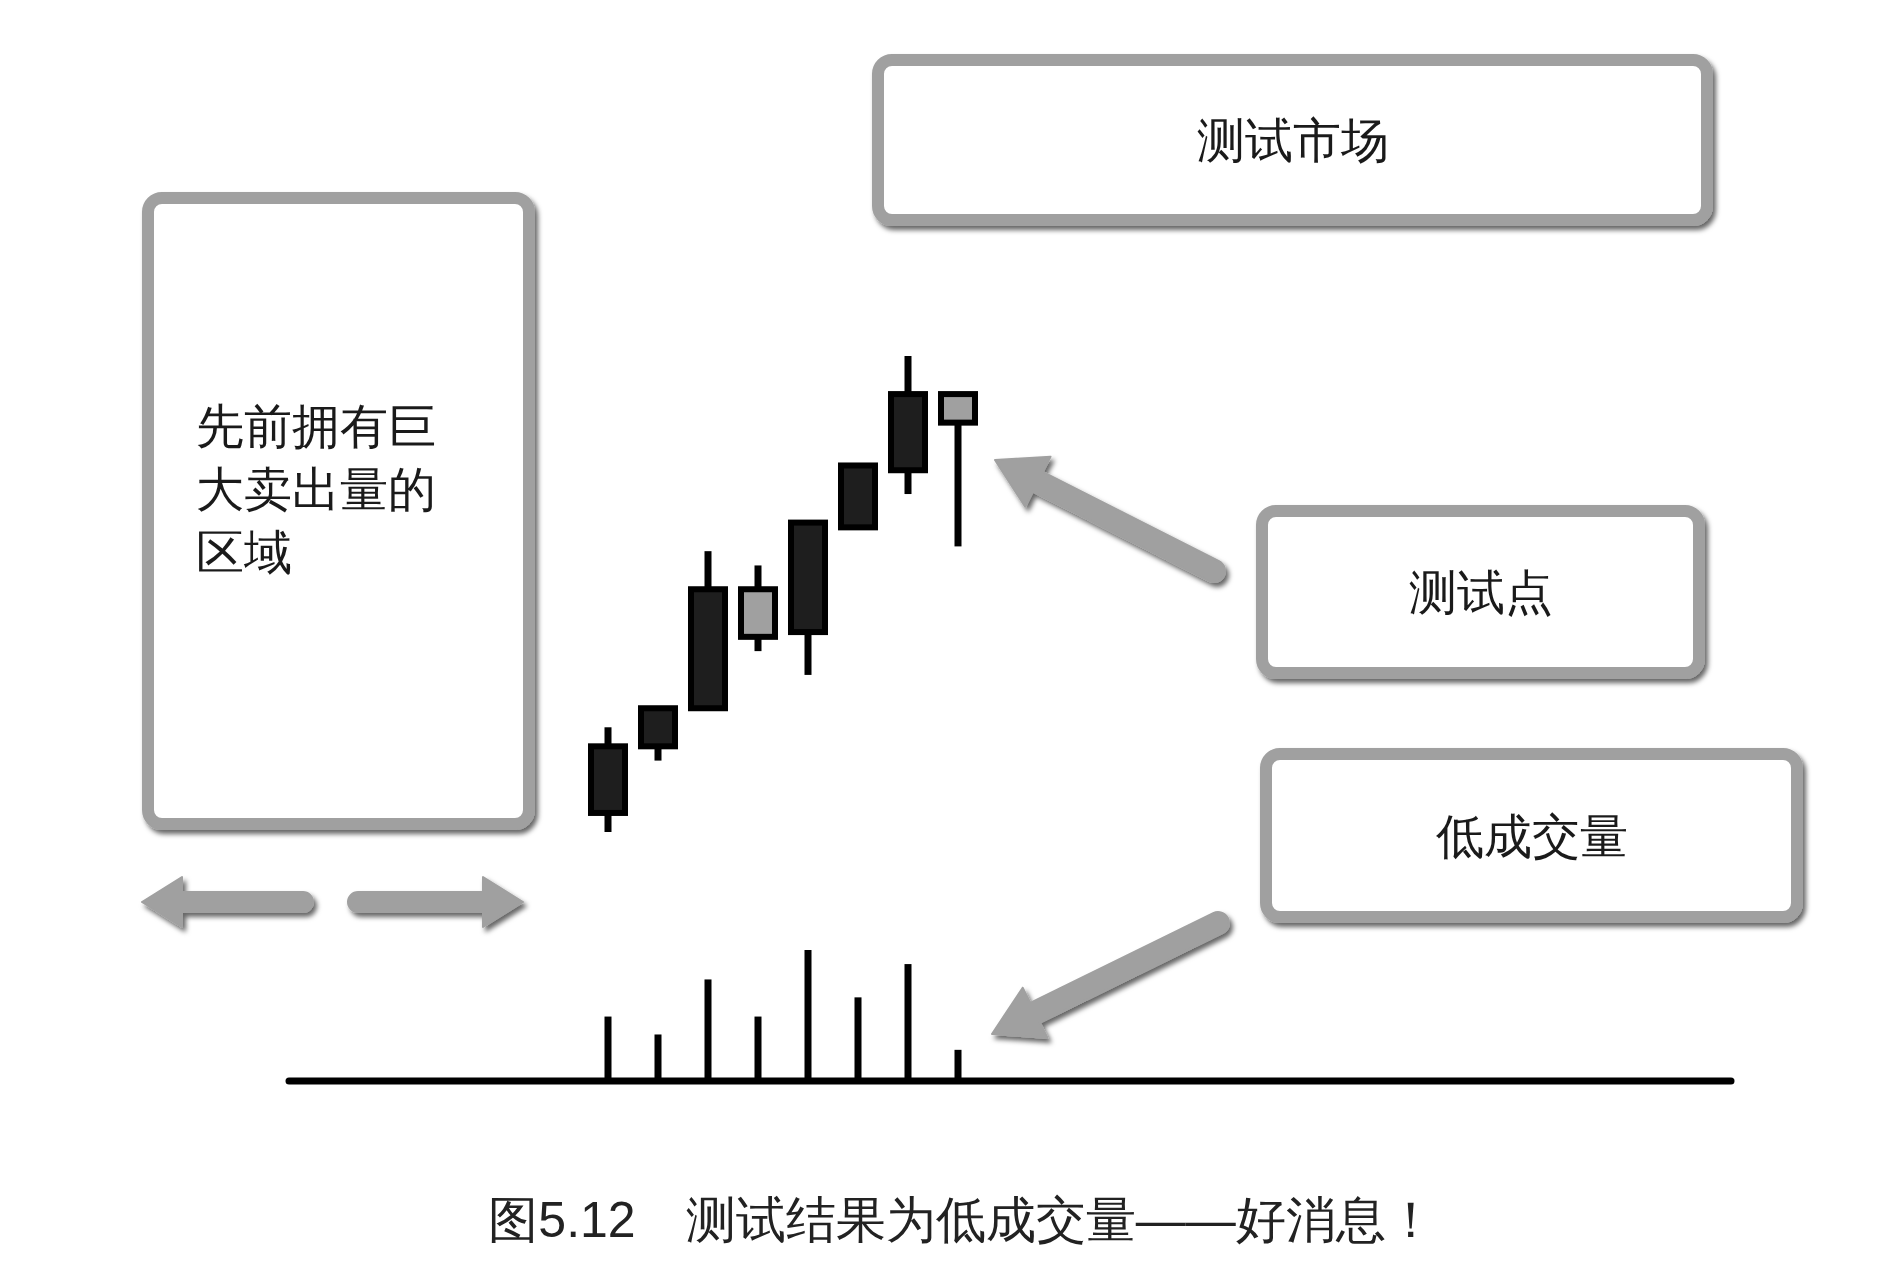 This screenshot has width=1885, height=1269. I want to click on caption: 图5.12 测试结果为低成交量——好消息！, so click(962, 1220).